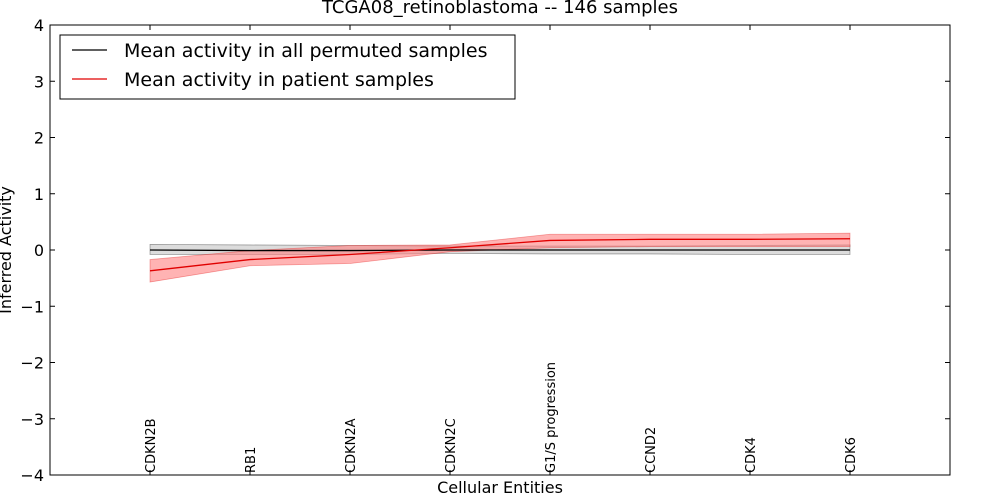 Image resolution: width=1000 pixels, height=500 pixels. What do you see at coordinates (39, 25) in the screenshot?
I see `y-tick-label: 4` at bounding box center [39, 25].